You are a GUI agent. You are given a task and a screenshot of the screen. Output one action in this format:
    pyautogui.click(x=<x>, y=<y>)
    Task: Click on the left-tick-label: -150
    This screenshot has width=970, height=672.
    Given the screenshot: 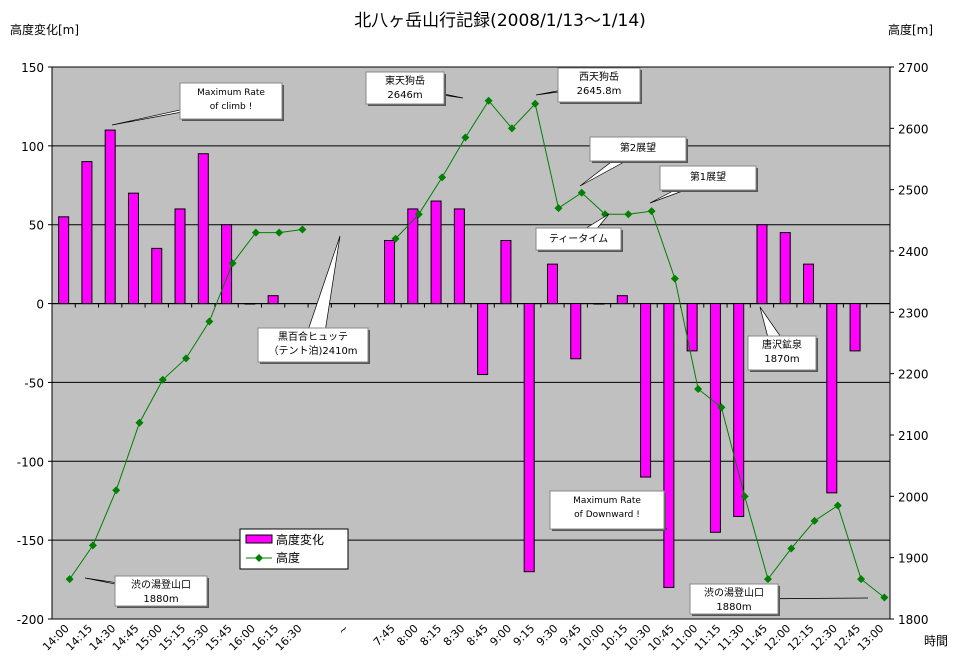 What is the action you would take?
    pyautogui.click(x=30, y=541)
    